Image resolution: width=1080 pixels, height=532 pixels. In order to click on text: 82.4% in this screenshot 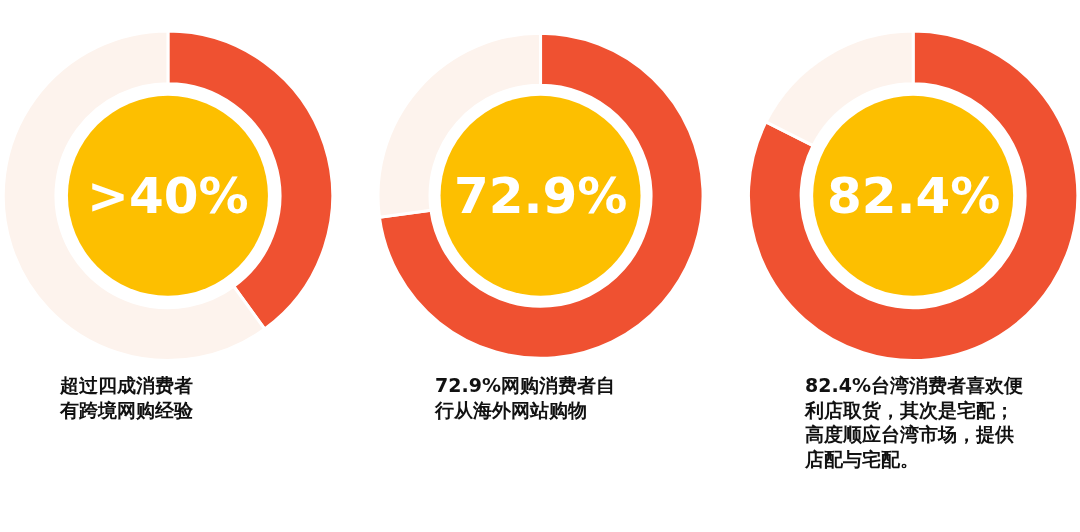, I will do `click(914, 196)`.